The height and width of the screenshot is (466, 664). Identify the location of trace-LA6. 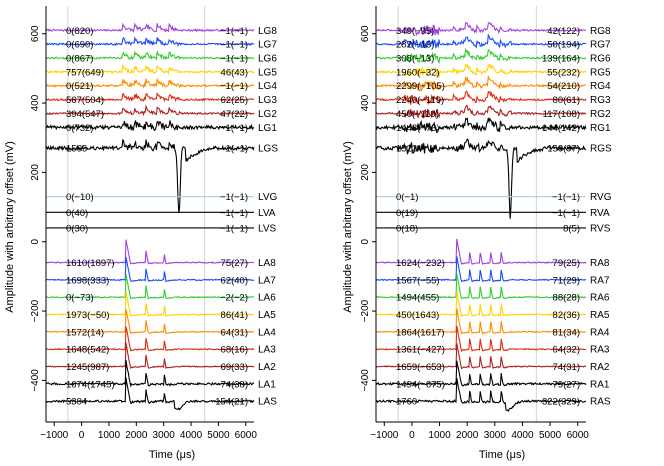
(150, 287).